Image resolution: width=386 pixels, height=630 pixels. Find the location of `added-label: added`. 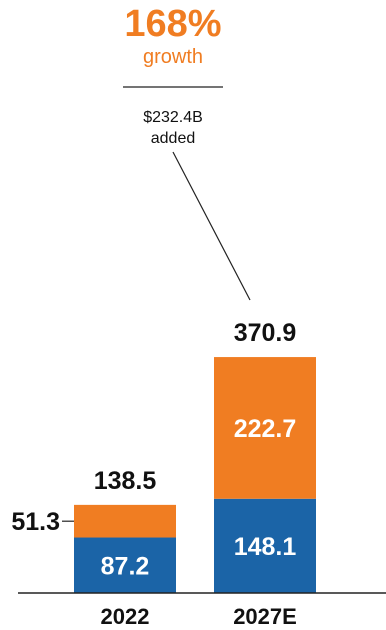

added-label: added is located at coordinates (173, 138).